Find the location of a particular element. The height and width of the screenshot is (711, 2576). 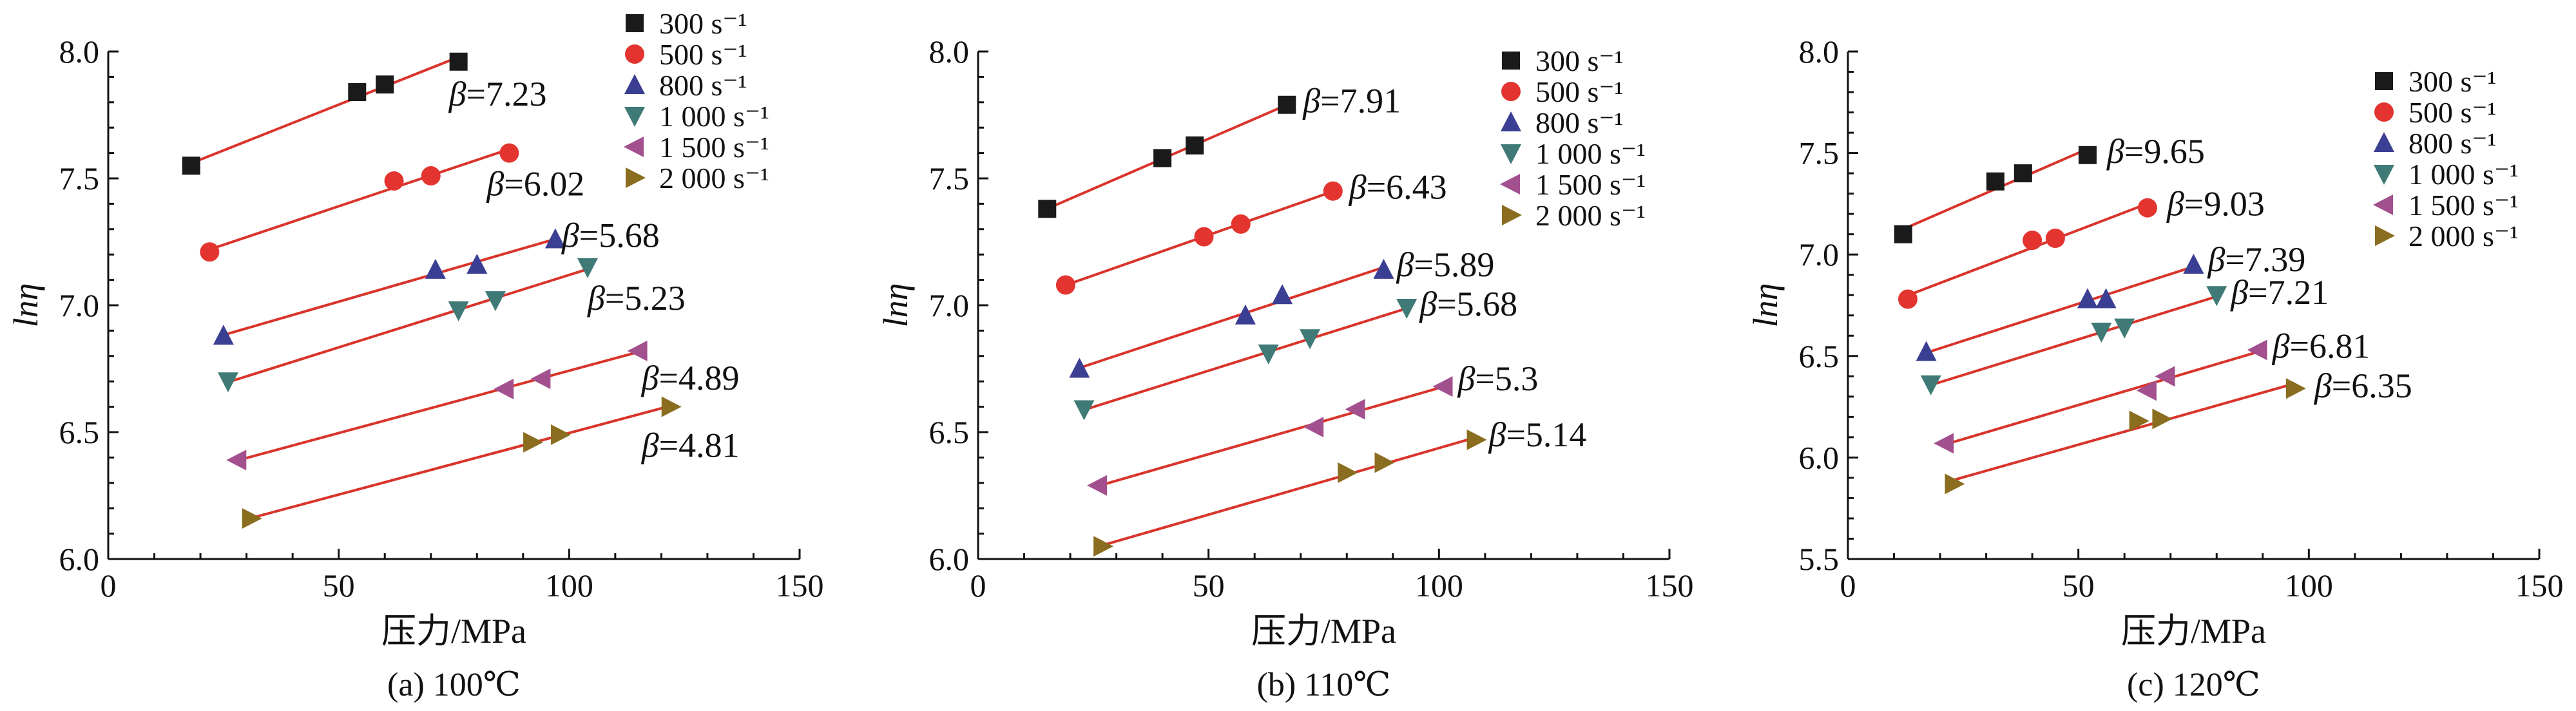

x-tick-label: 50 is located at coordinates (2078, 585).